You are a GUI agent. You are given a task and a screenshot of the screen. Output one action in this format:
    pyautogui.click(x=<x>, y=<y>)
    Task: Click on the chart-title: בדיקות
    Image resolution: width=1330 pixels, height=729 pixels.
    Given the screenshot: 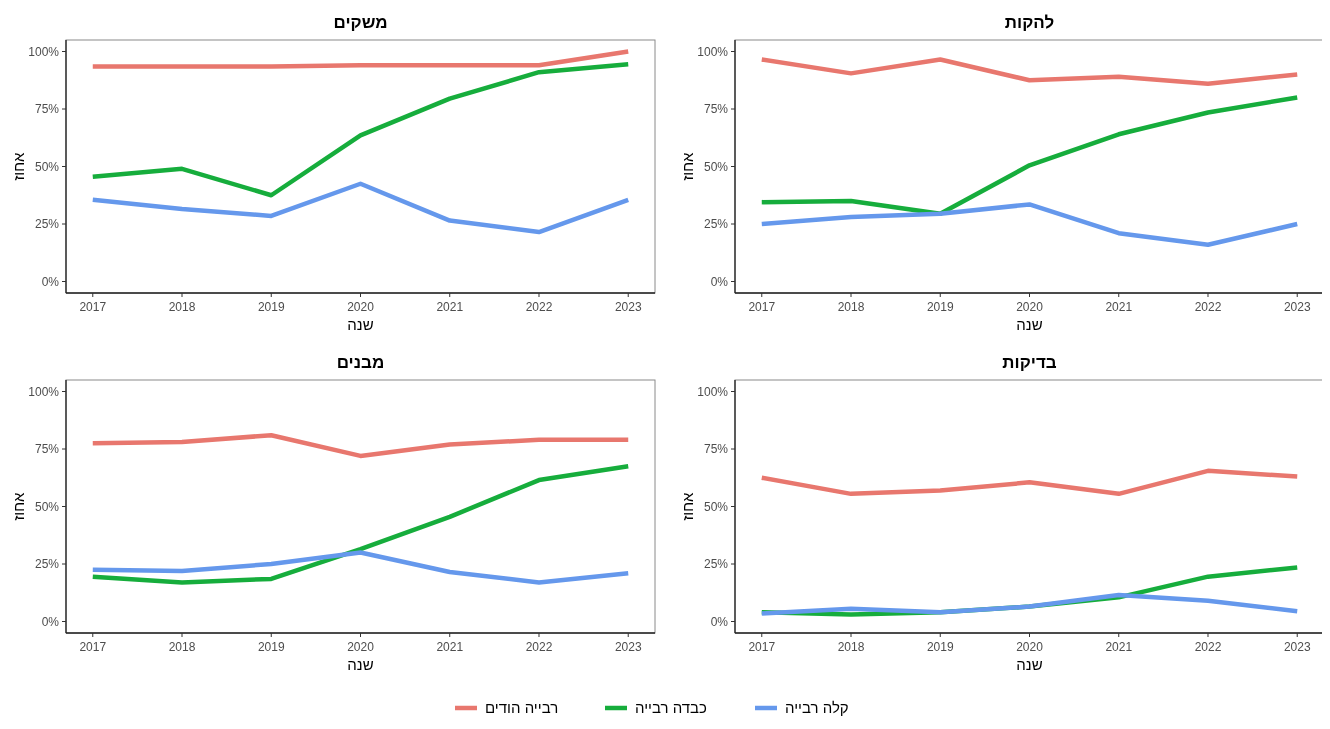 What is the action you would take?
    pyautogui.click(x=1029, y=362)
    